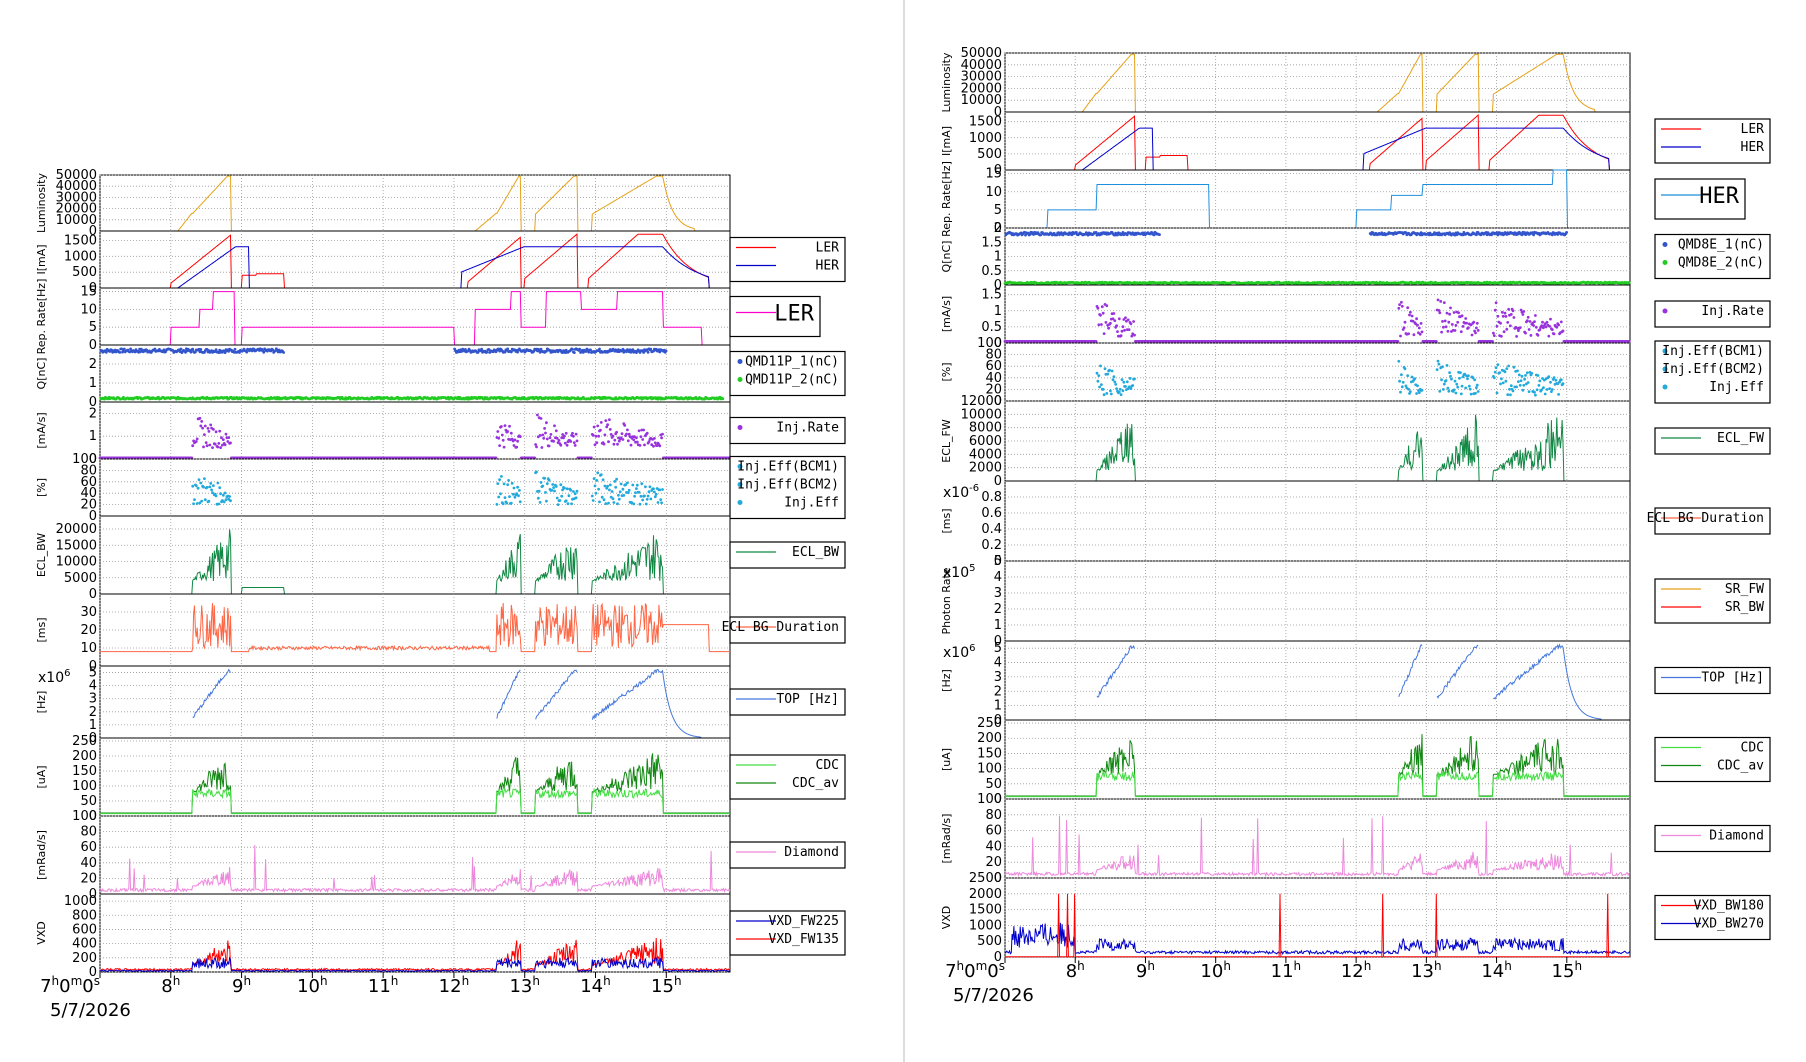 Image resolution: width=1806 pixels, height=1062 pixels. What do you see at coordinates (1712, 601) in the screenshot?
I see `legend-sr: SR_FW SR_BW` at bounding box center [1712, 601].